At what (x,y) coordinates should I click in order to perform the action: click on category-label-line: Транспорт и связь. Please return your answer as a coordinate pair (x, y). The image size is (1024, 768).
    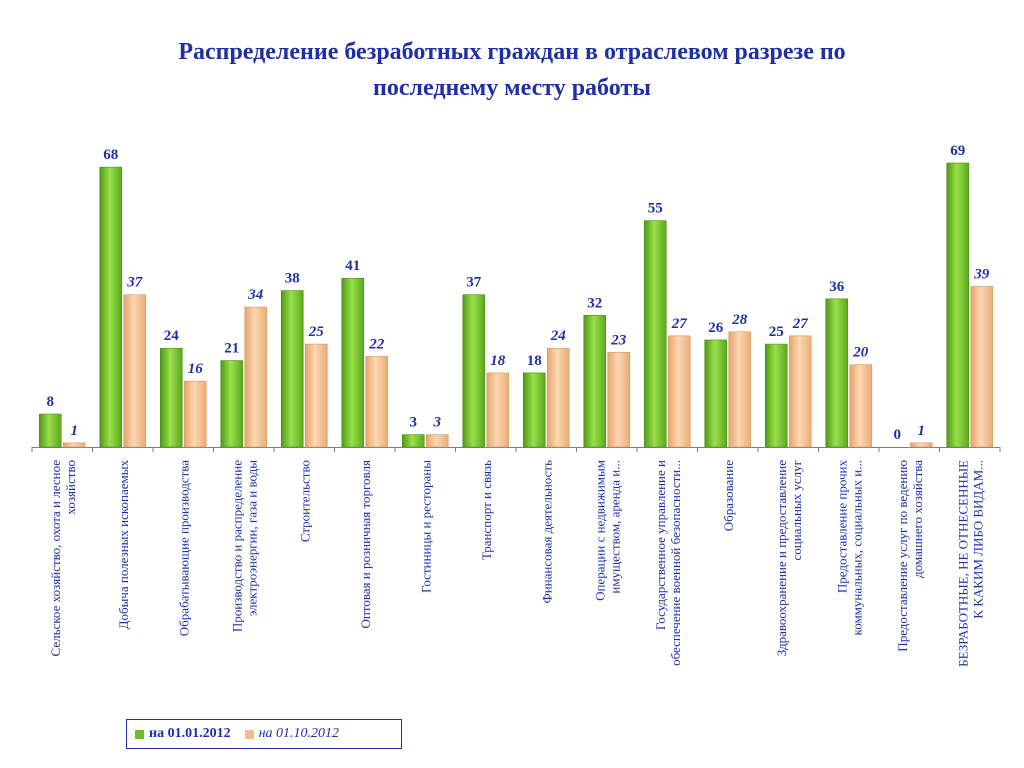
    Looking at the image, I should click on (486, 510).